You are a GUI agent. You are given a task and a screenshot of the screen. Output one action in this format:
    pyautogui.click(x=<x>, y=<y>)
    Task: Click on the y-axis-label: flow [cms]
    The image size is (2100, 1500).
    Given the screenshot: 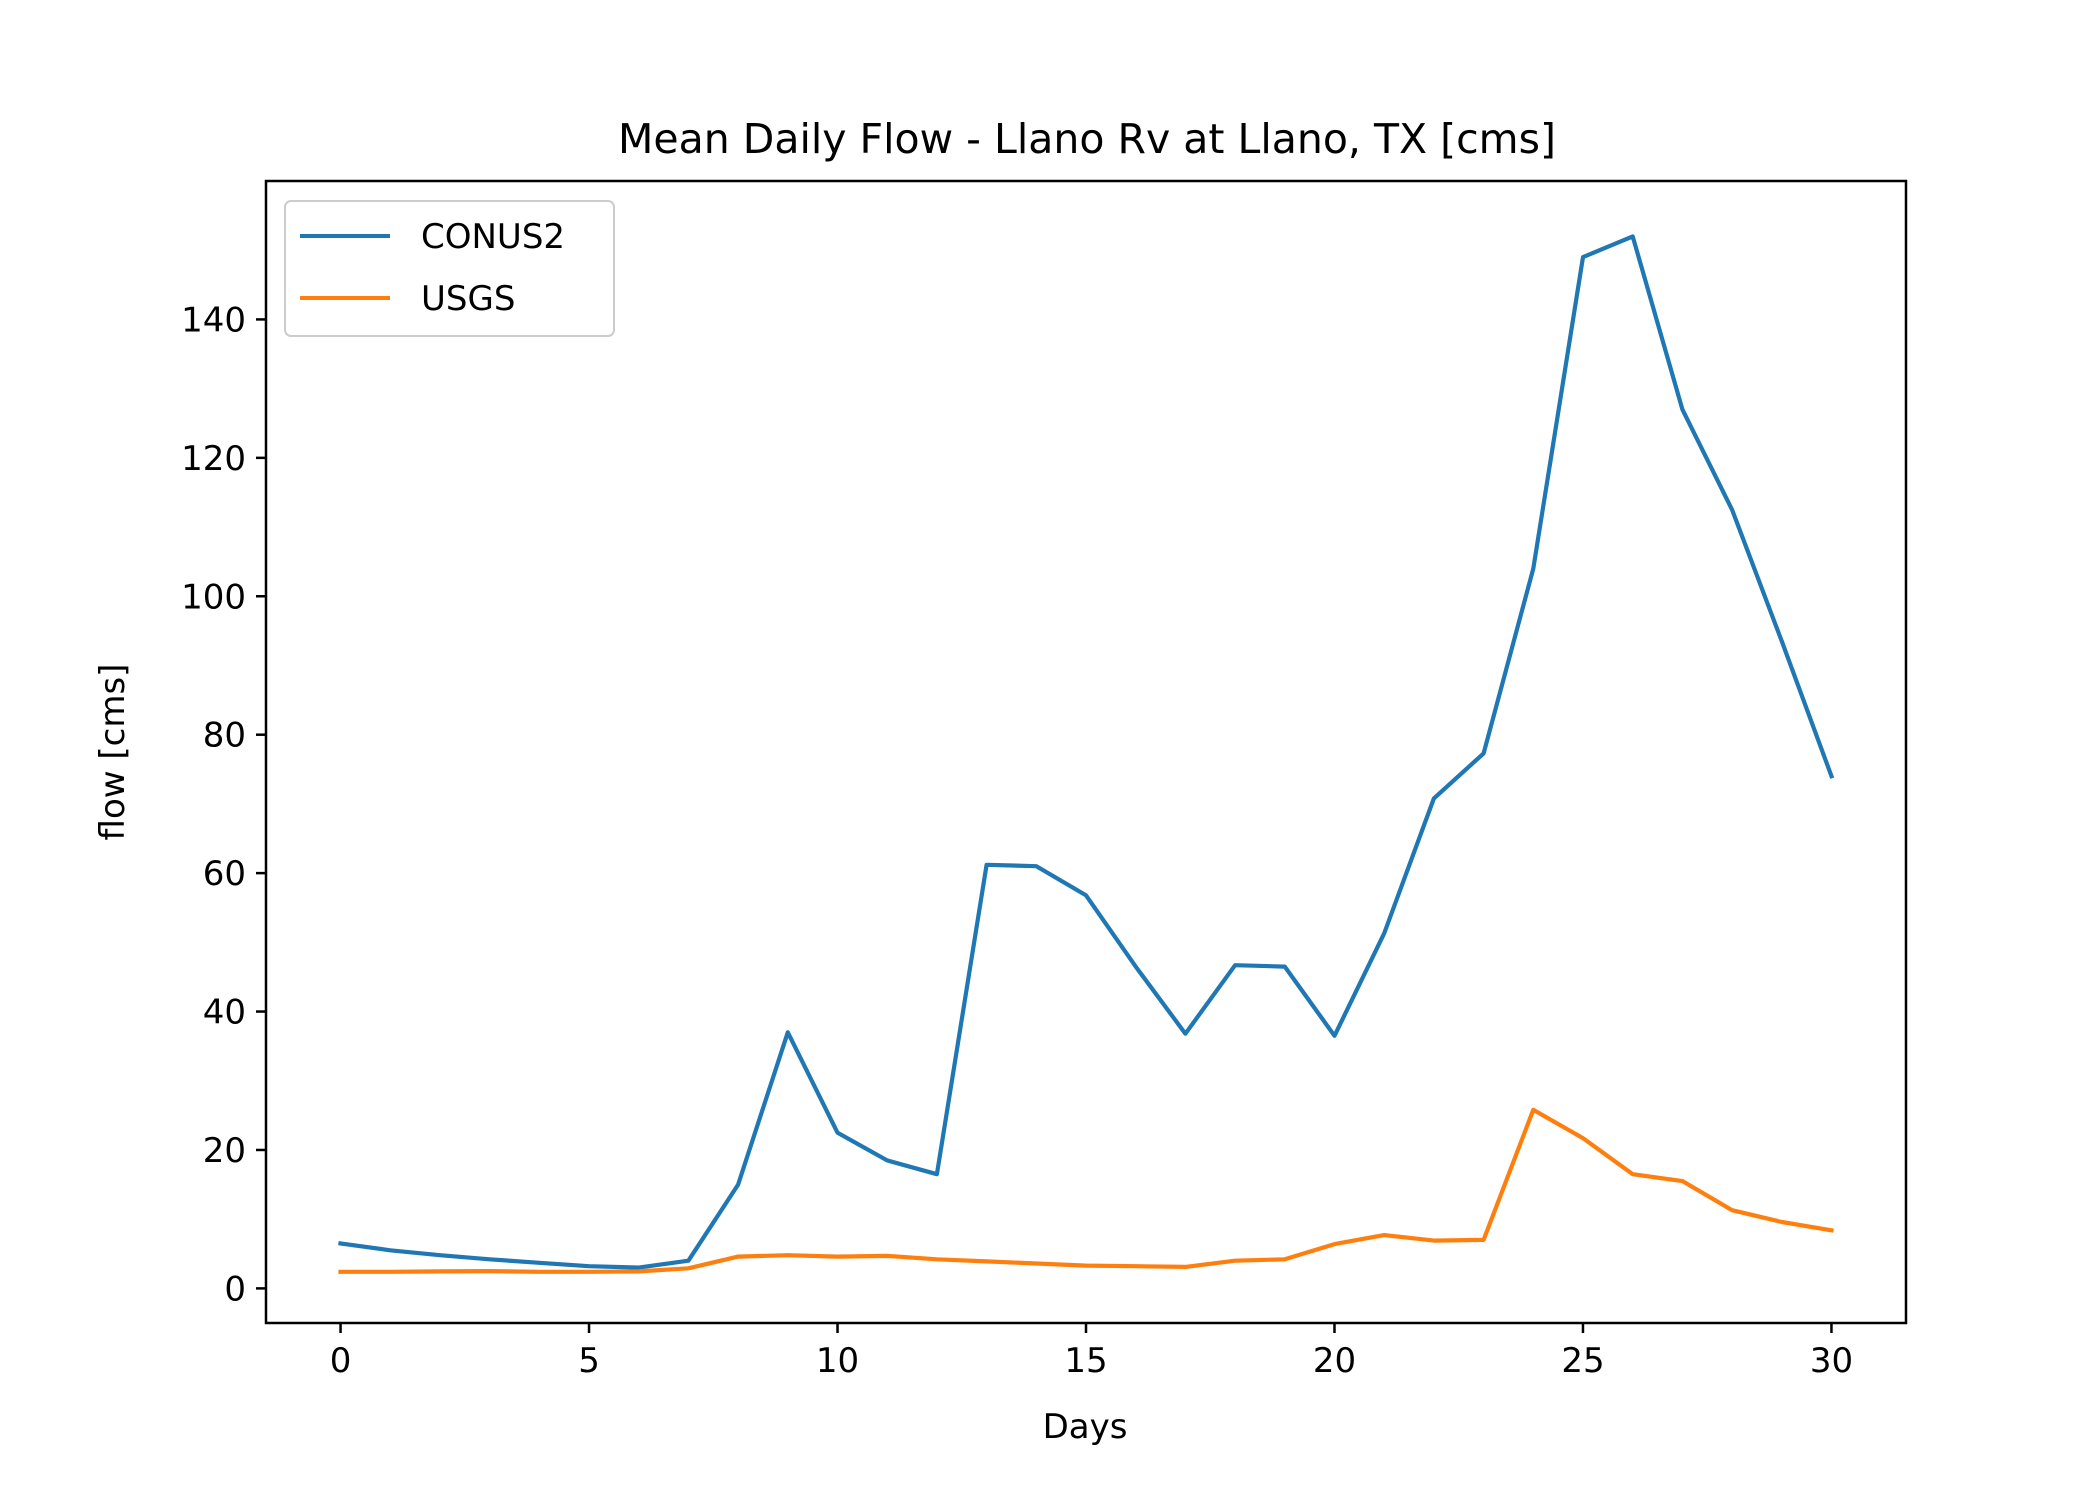 What is the action you would take?
    pyautogui.click(x=113, y=752)
    